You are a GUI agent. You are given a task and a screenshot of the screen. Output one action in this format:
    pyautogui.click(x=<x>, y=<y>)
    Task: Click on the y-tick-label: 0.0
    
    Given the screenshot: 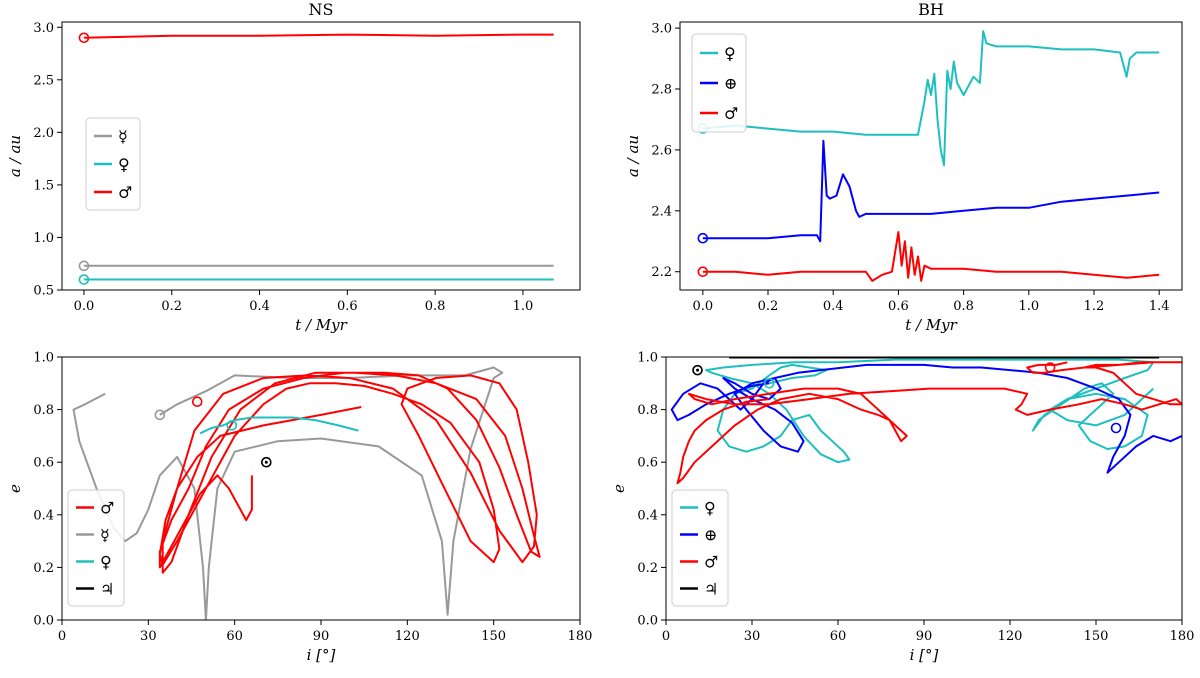 What is the action you would take?
    pyautogui.click(x=647, y=621)
    